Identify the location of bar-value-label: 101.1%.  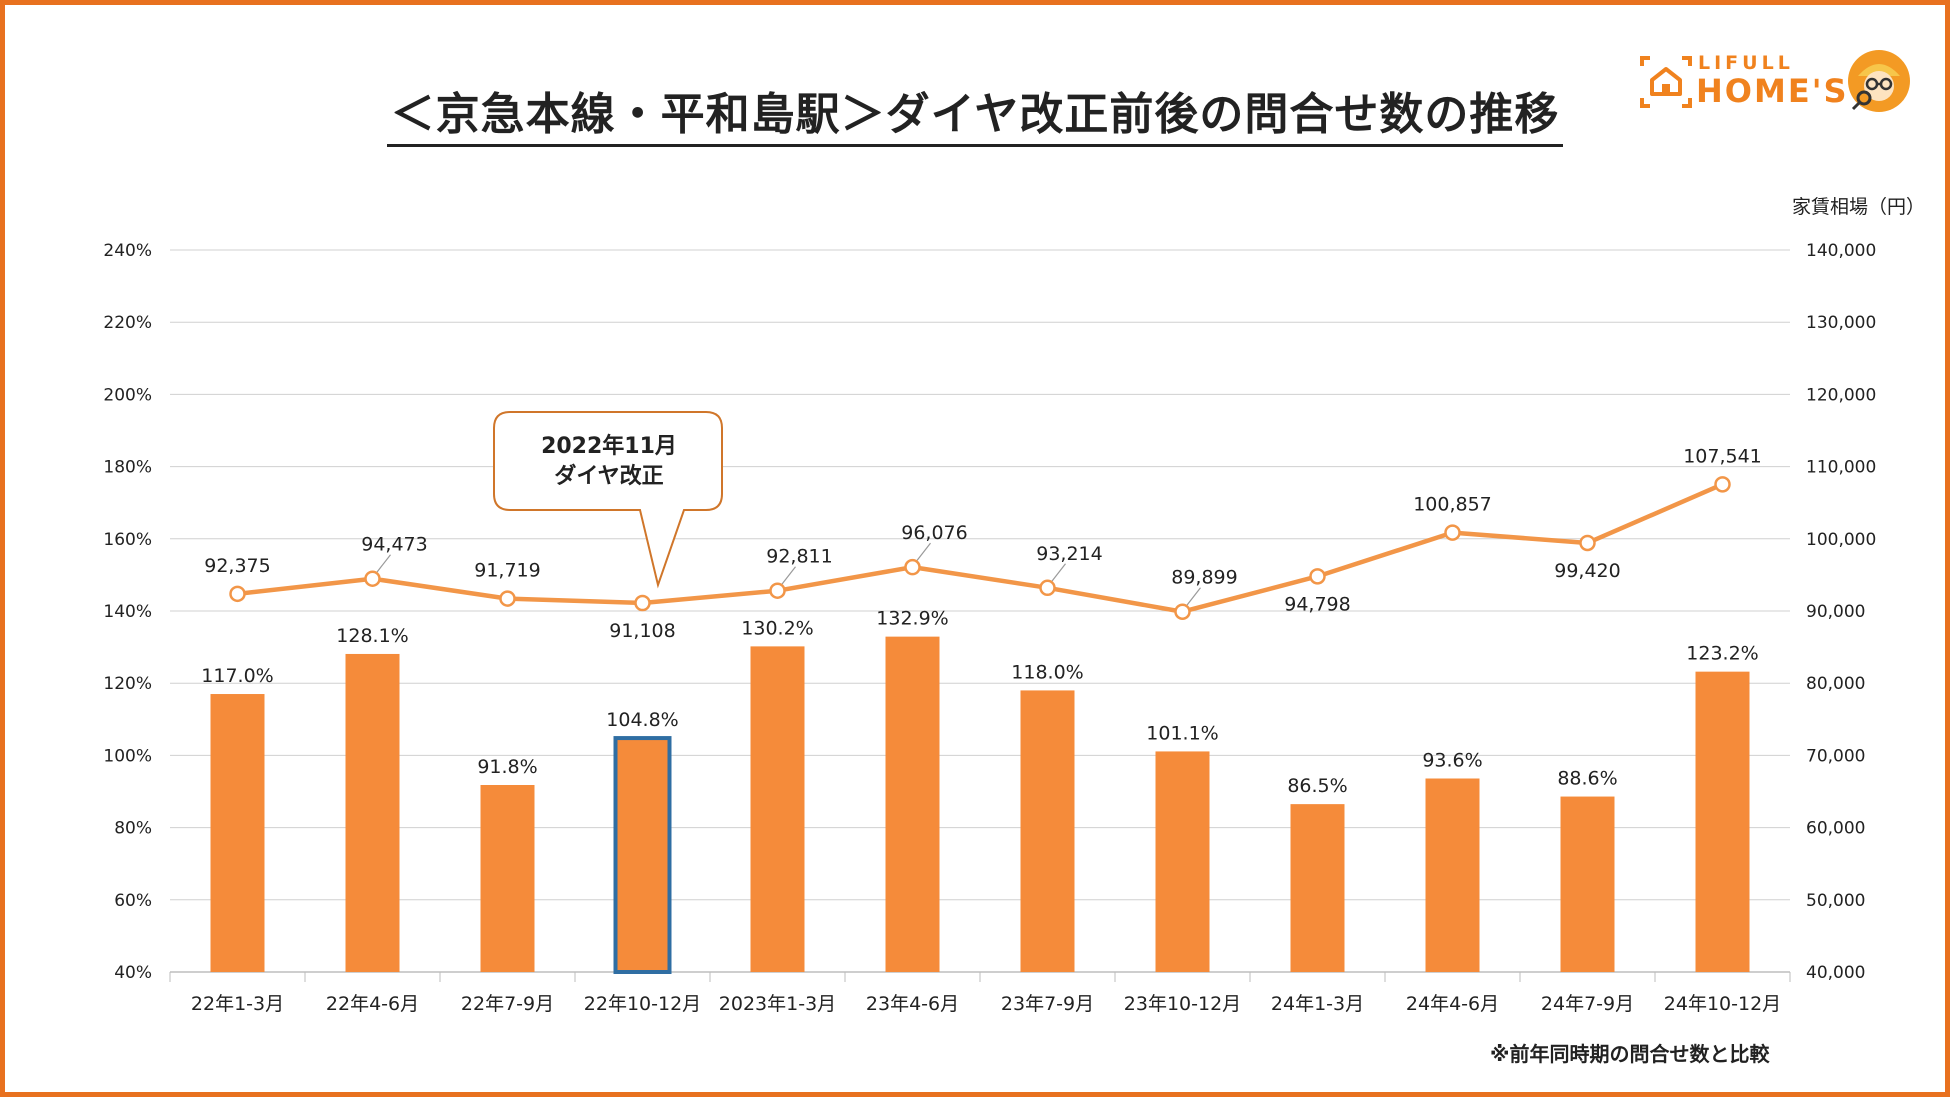
(1182, 733).